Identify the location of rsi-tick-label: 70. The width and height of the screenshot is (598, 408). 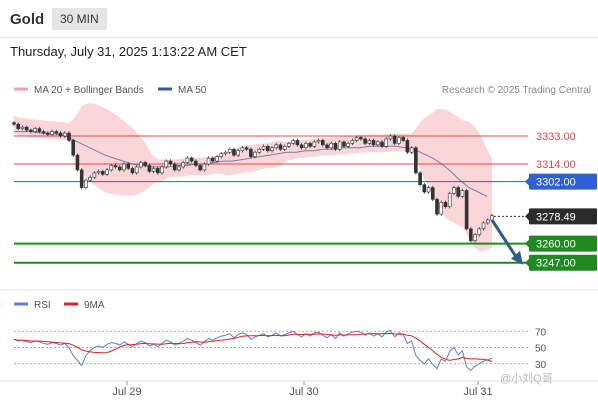
(541, 332).